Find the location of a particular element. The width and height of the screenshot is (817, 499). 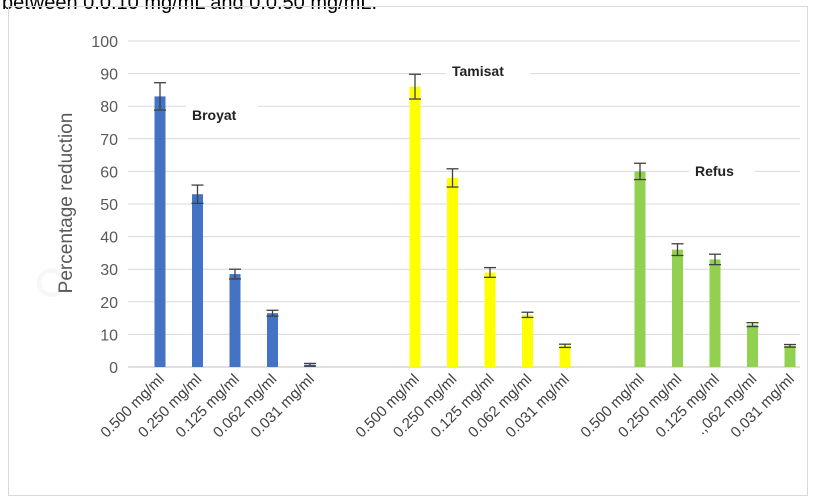

y-tick-label: 60 is located at coordinates (109, 172).